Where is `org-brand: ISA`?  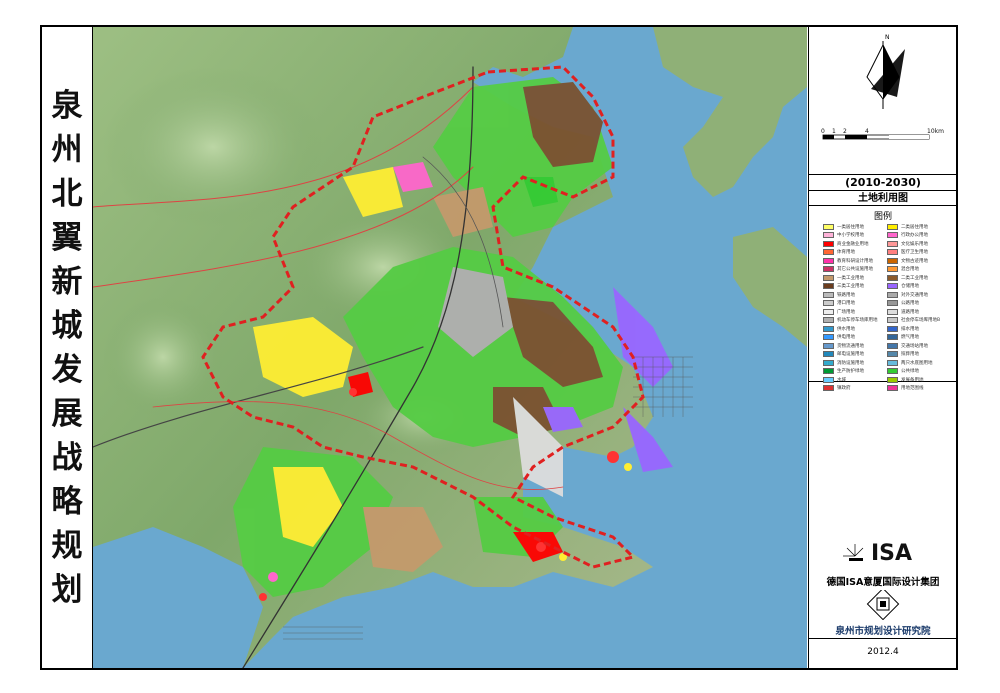 org-brand: ISA is located at coordinates (892, 553).